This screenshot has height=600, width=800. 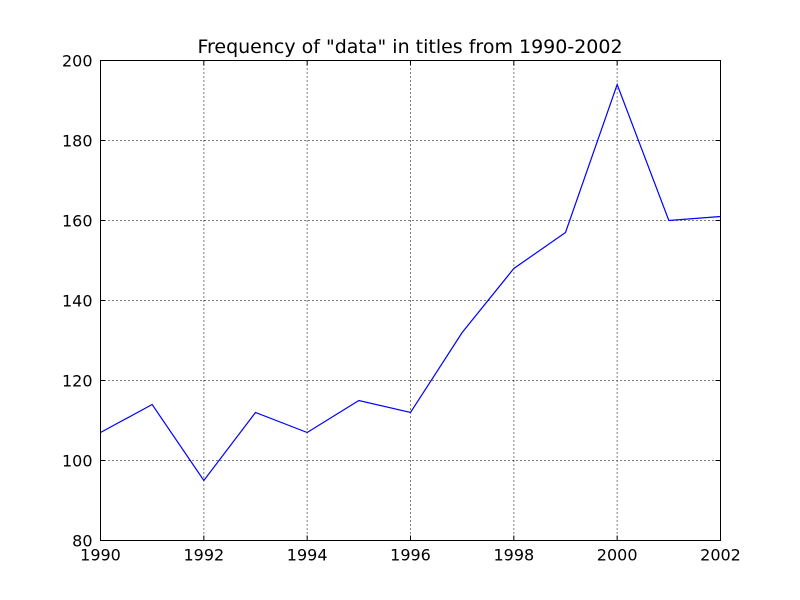 What do you see at coordinates (77, 381) in the screenshot?
I see `y-tick-label: 120` at bounding box center [77, 381].